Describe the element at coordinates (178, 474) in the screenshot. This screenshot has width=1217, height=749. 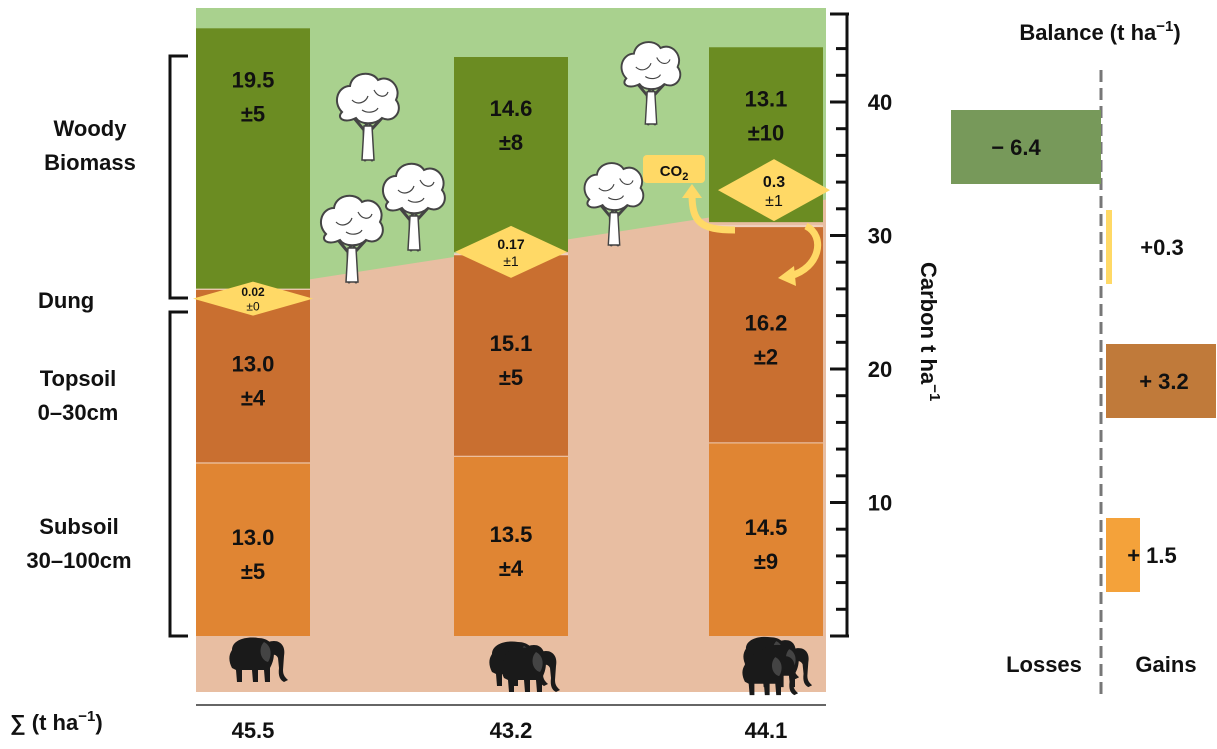
I see `bracket-soil` at that location.